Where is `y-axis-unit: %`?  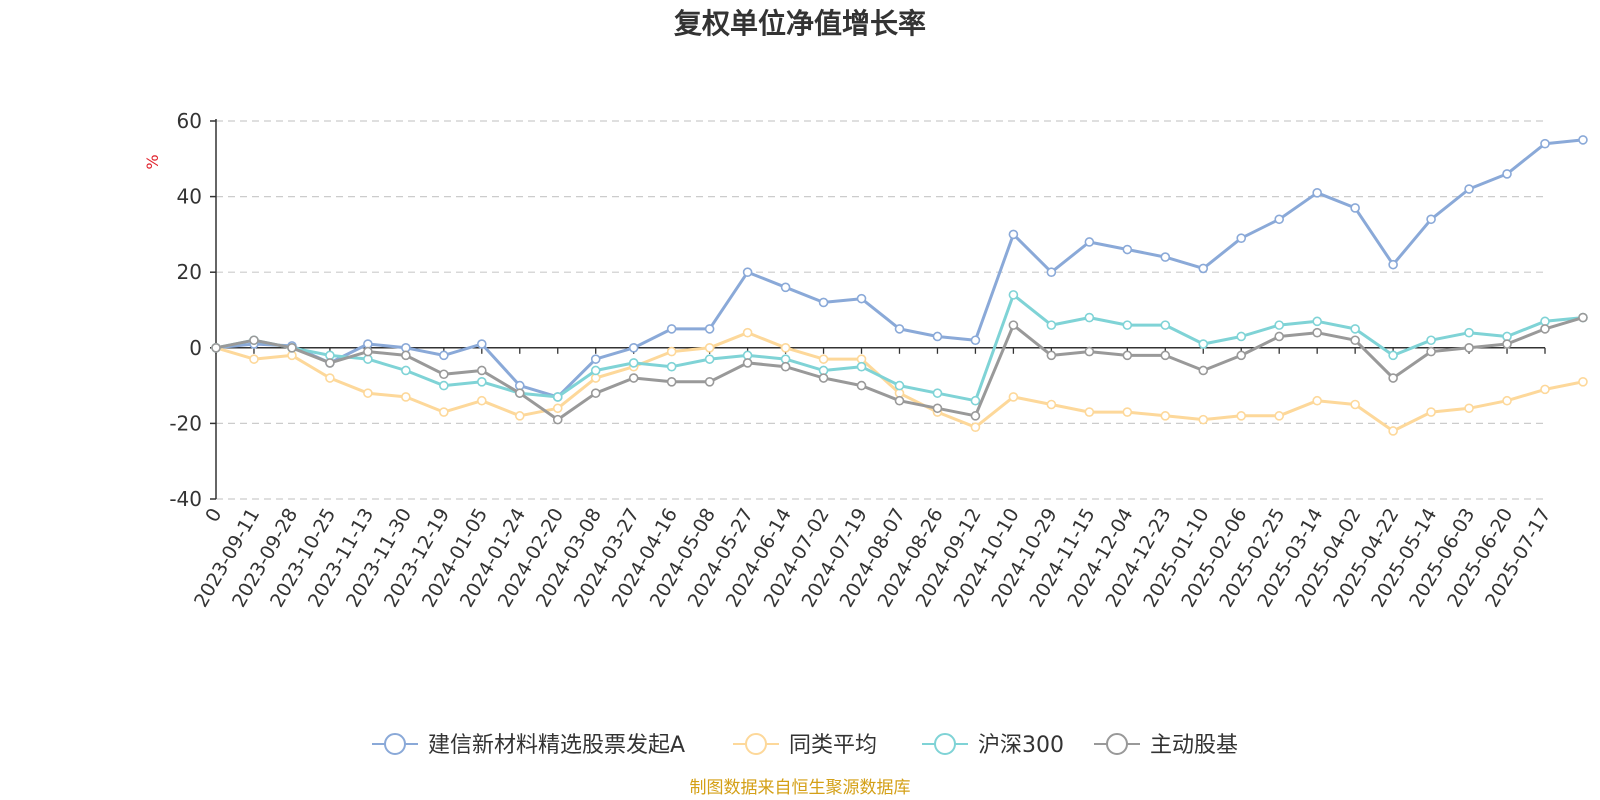
y-axis-unit: % is located at coordinates (152, 161).